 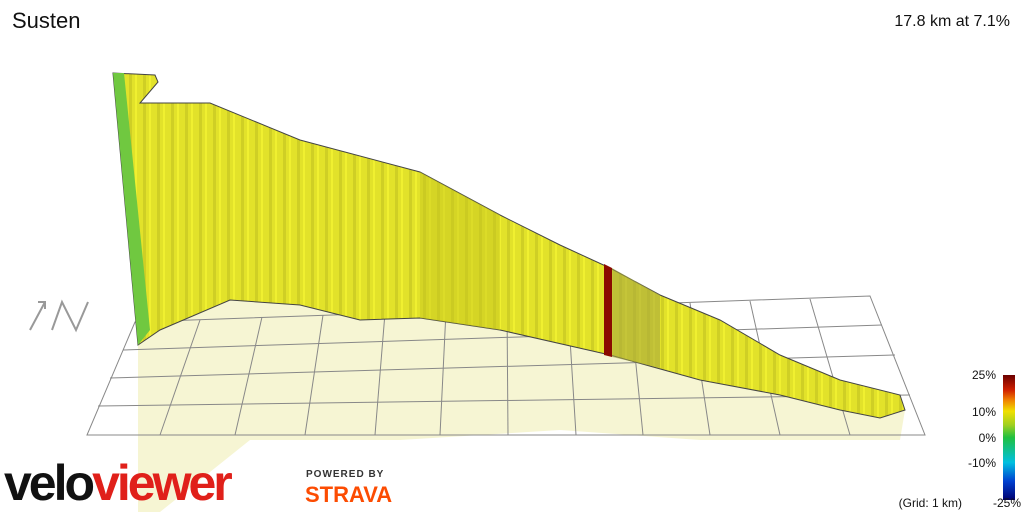 What do you see at coordinates (59, 316) in the screenshot?
I see `north-arrow` at bounding box center [59, 316].